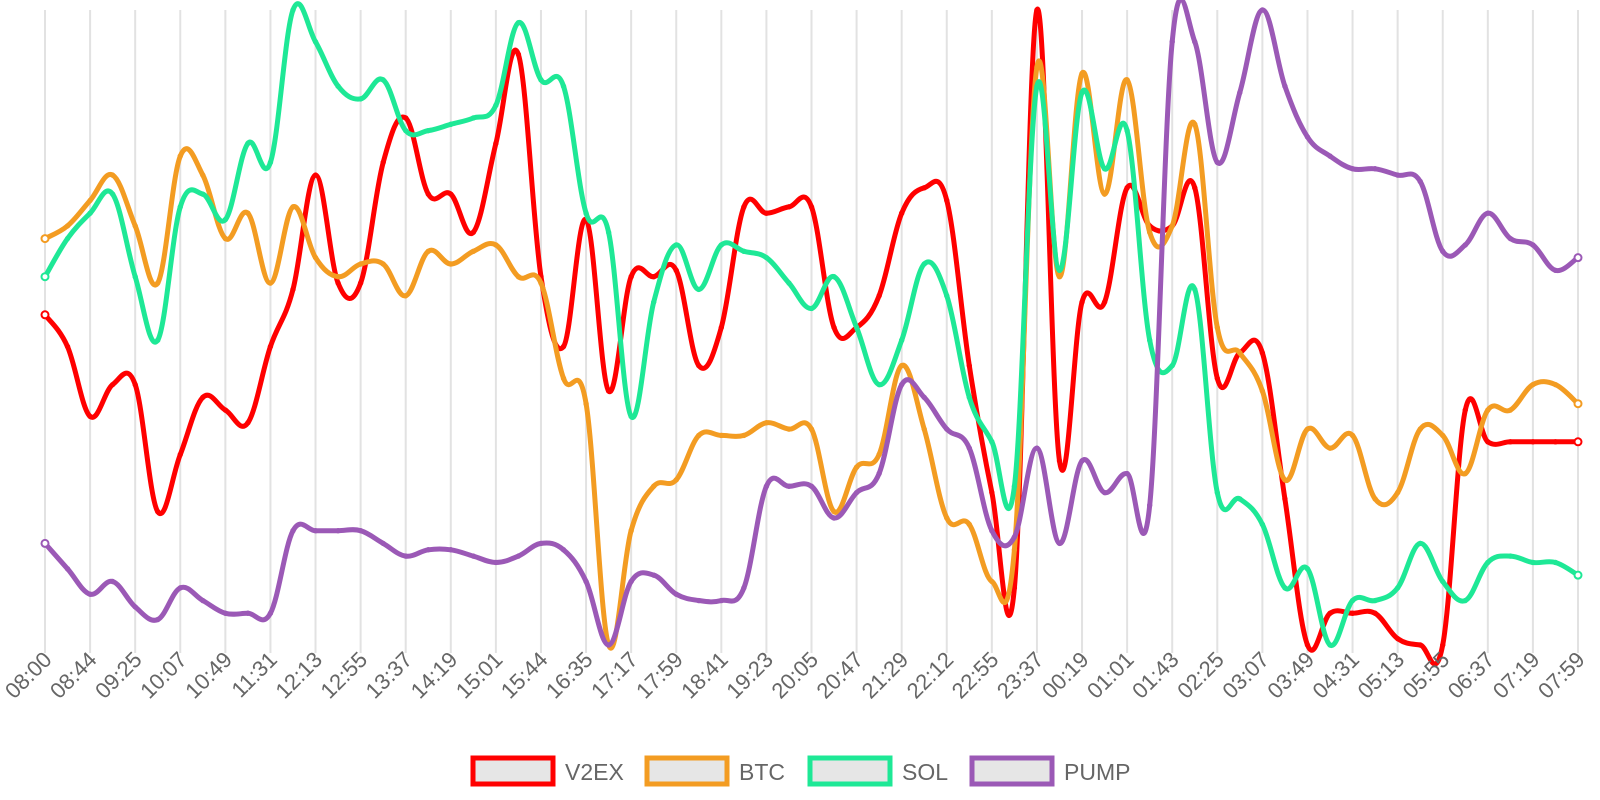 This screenshot has height=800, width=1600. What do you see at coordinates (714, 771) in the screenshot?
I see `legend-item-btc: BTC` at bounding box center [714, 771].